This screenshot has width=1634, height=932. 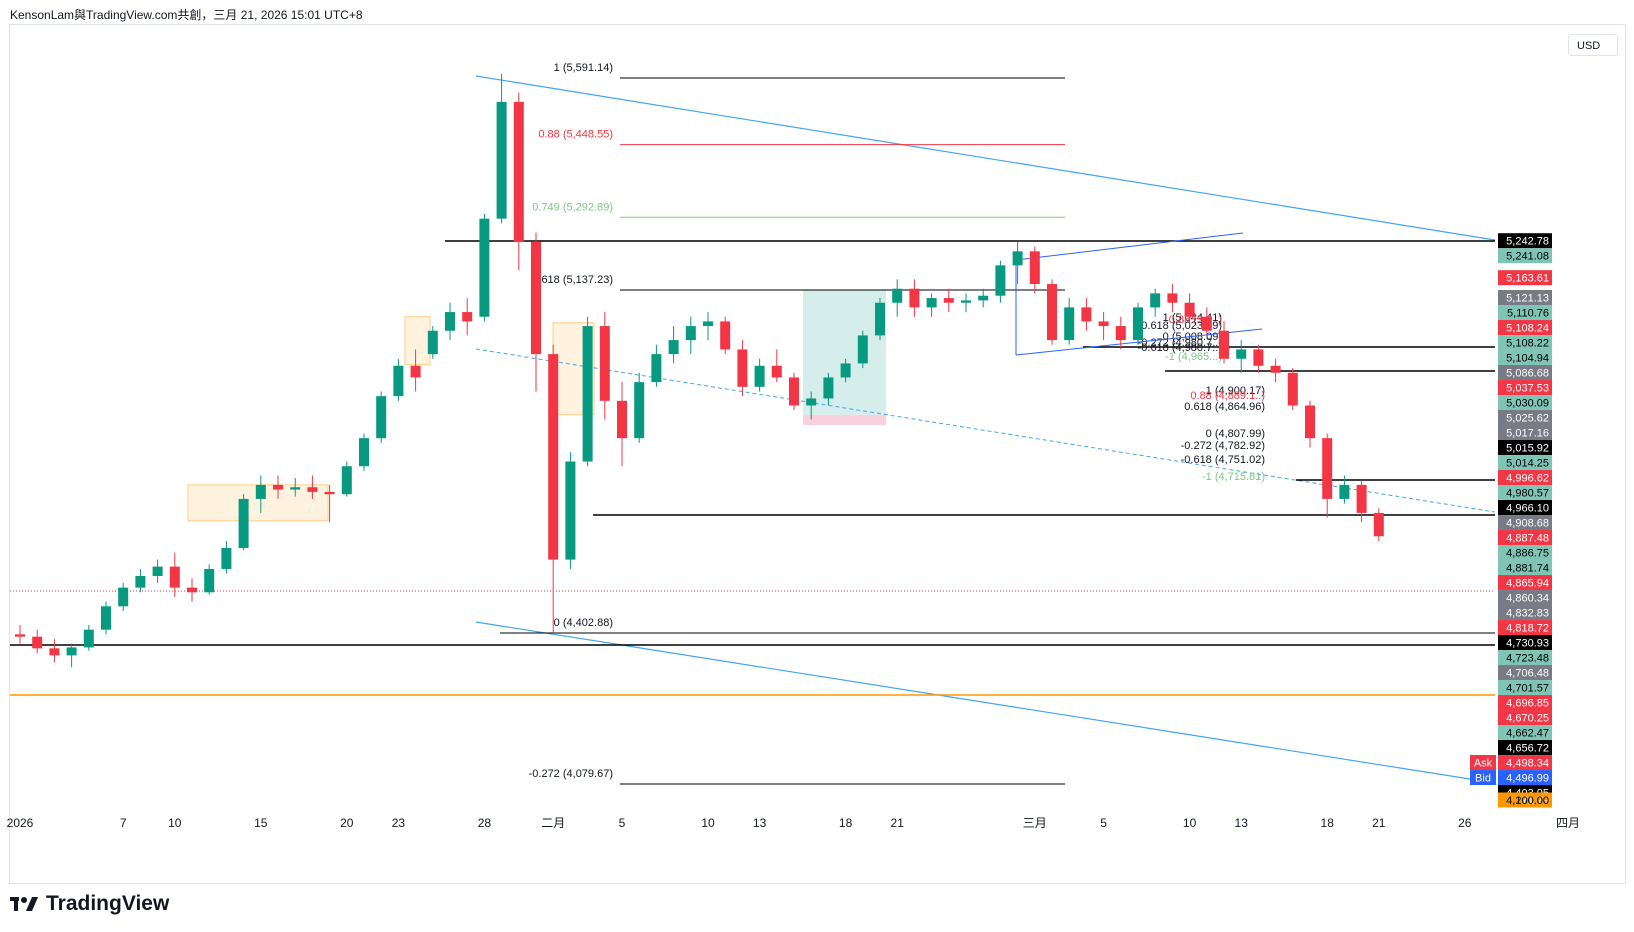 What do you see at coordinates (1527, 644) in the screenshot?
I see `price-label-text: 4,730.93` at bounding box center [1527, 644].